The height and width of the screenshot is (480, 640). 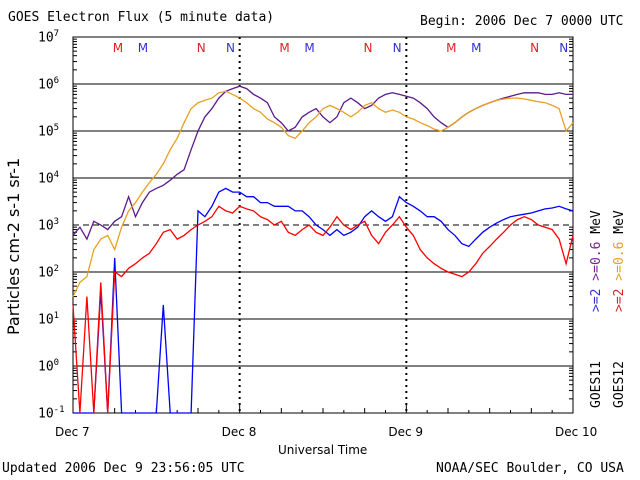 What do you see at coordinates (56, 269) in the screenshot?
I see `y-tick-exponent: 2` at bounding box center [56, 269].